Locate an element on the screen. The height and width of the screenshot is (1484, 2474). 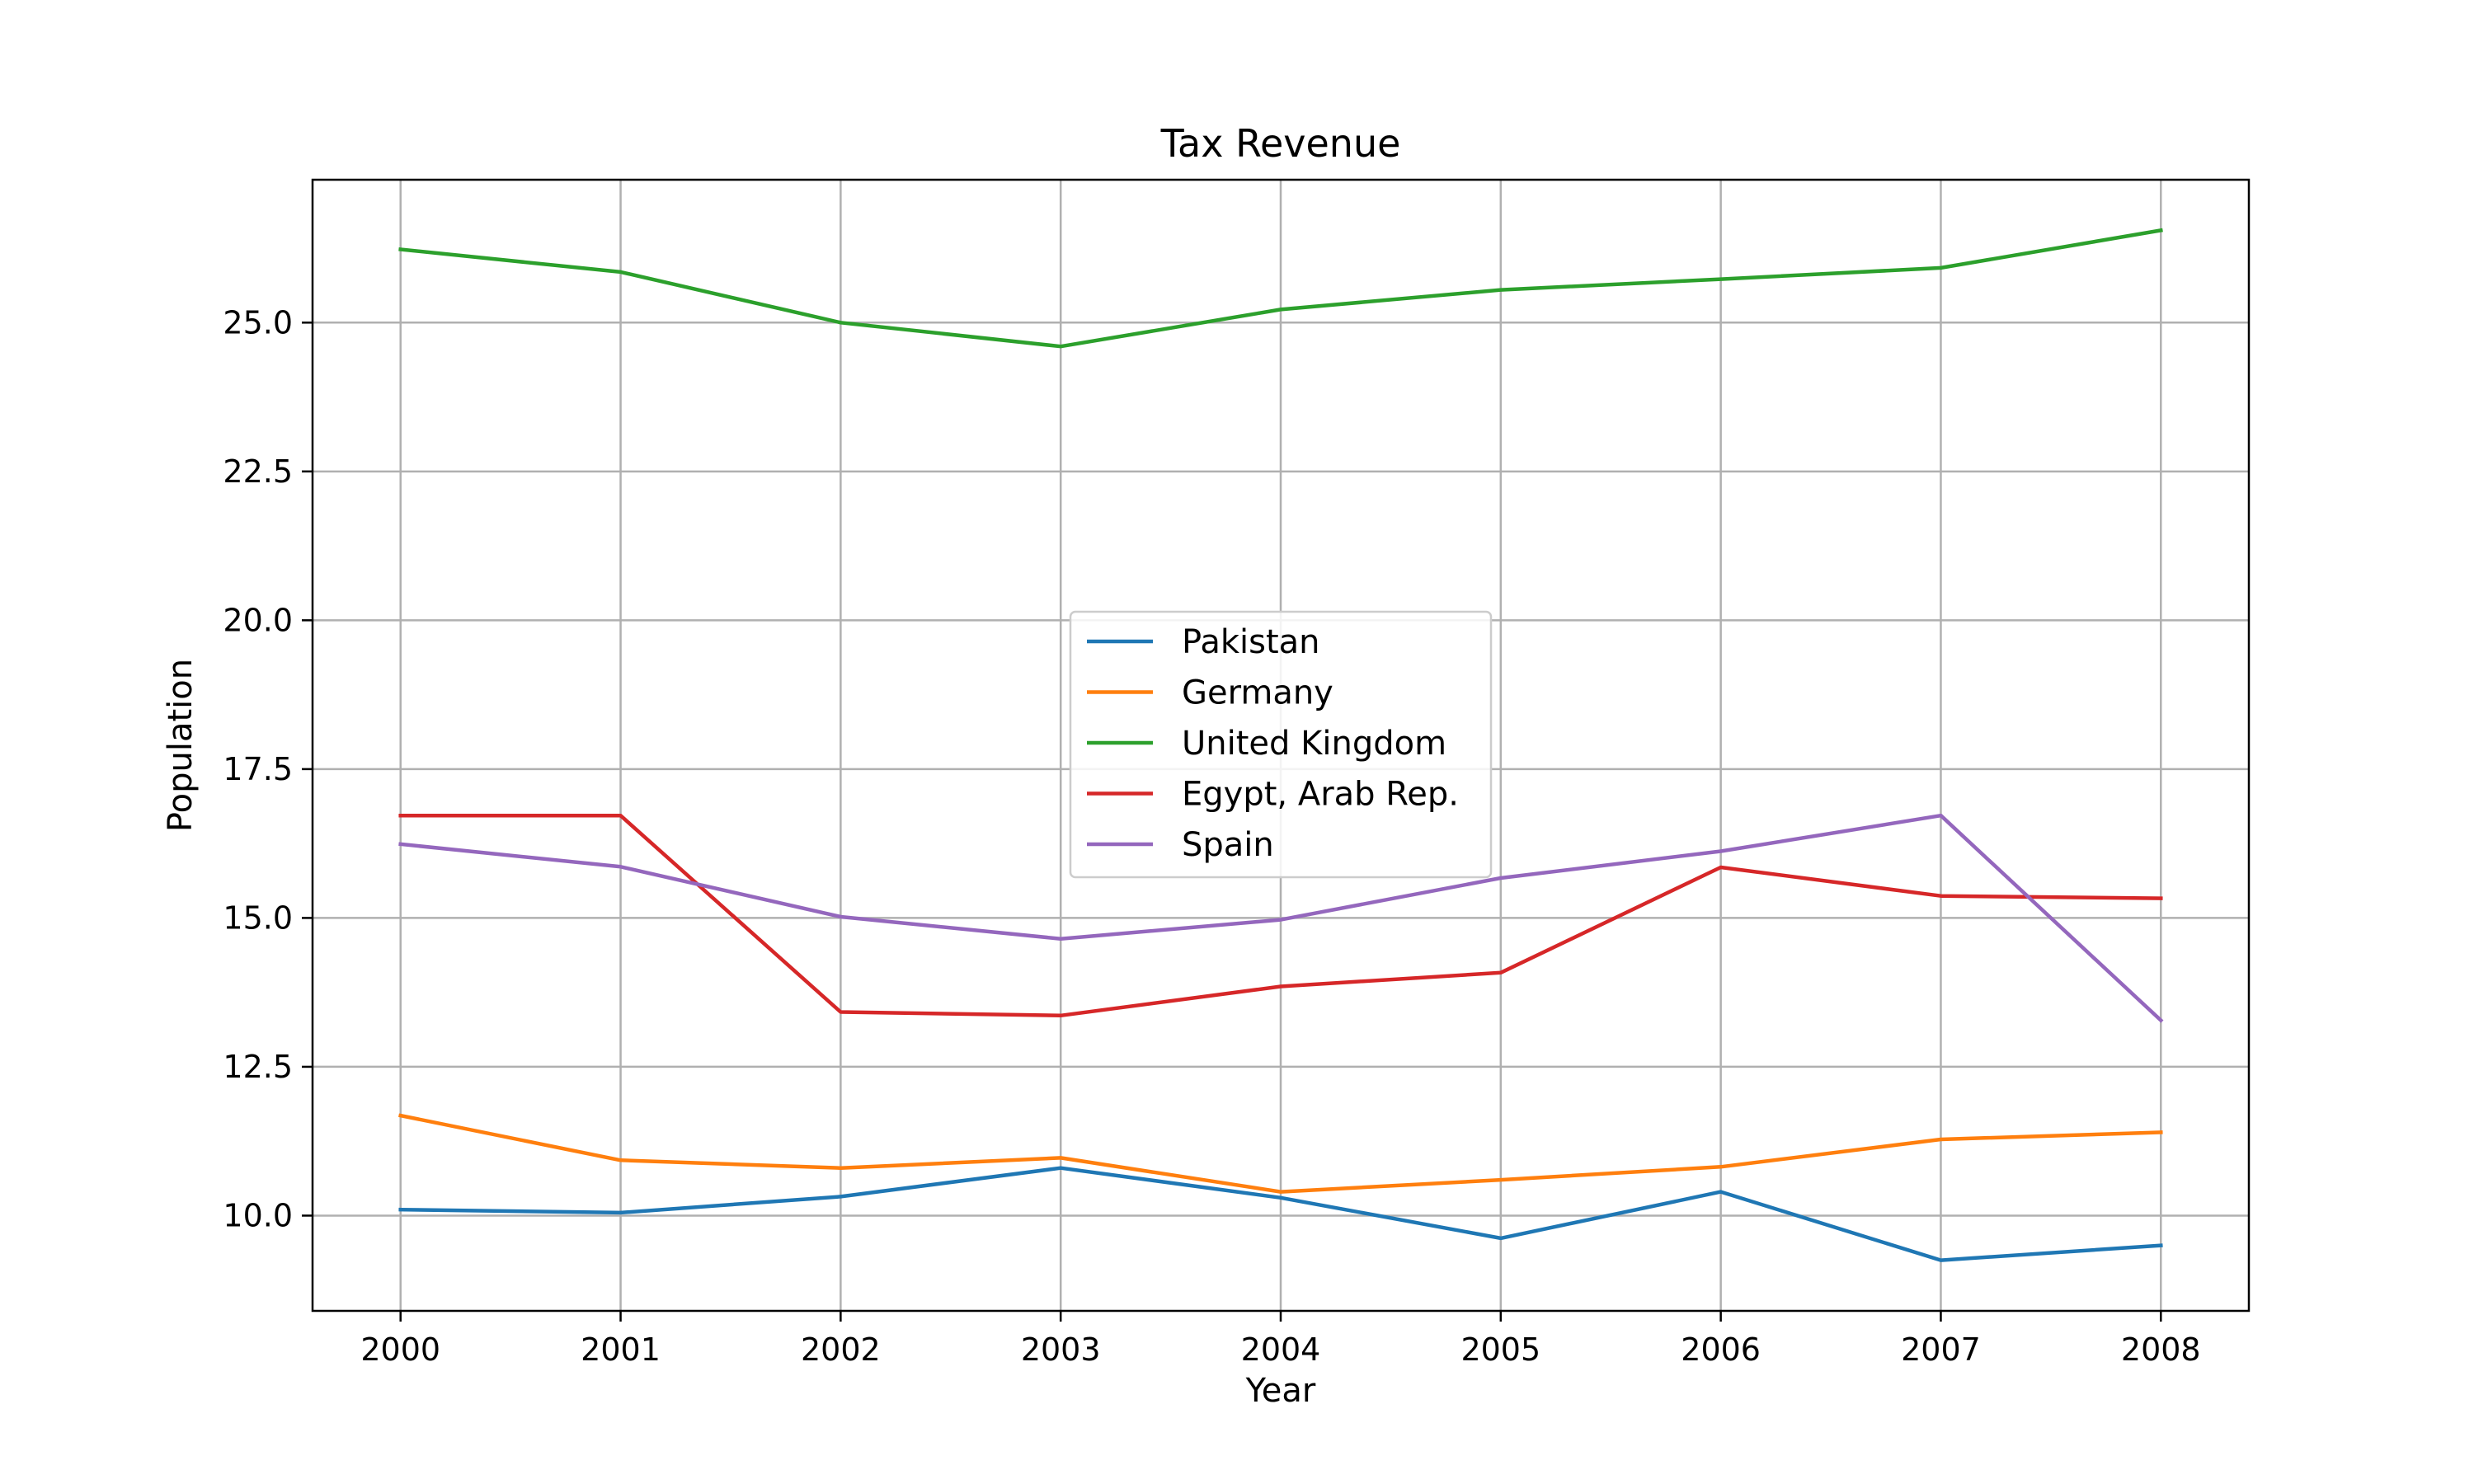
legend-box is located at coordinates (1281, 744).